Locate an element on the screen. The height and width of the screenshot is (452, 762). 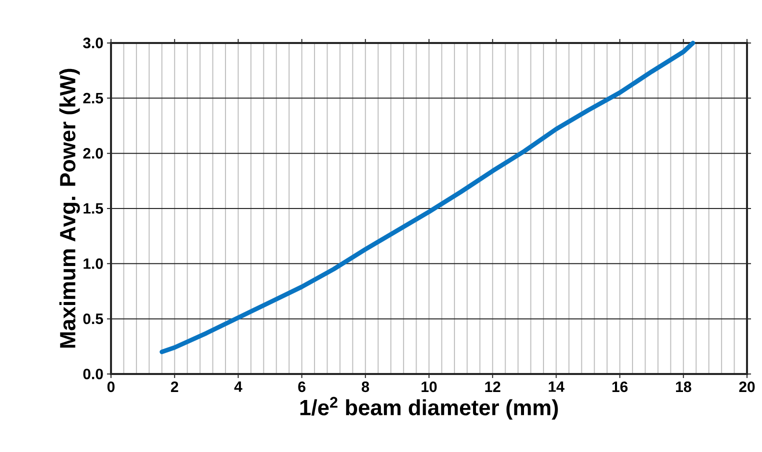
x-axis-title: 1/e$^{2}$ beam diameter (mm) is located at coordinates (429, 408).